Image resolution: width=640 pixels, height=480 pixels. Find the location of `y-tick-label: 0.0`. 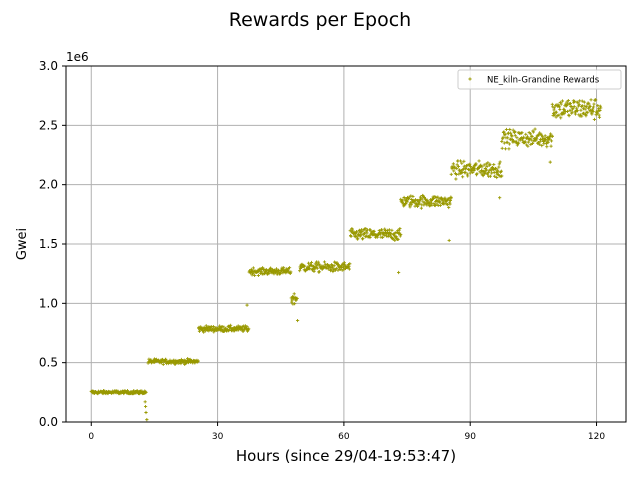

y-tick-label: 0.0 is located at coordinates (48, 422).